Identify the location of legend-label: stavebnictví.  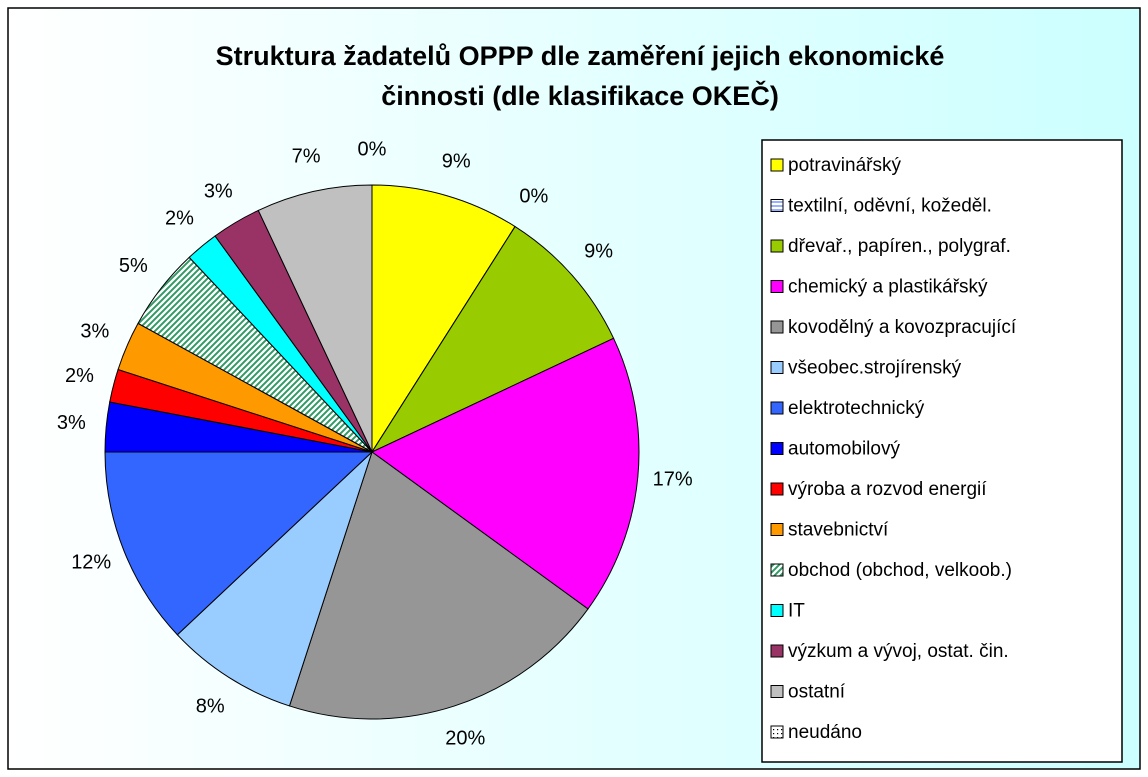
(838, 530).